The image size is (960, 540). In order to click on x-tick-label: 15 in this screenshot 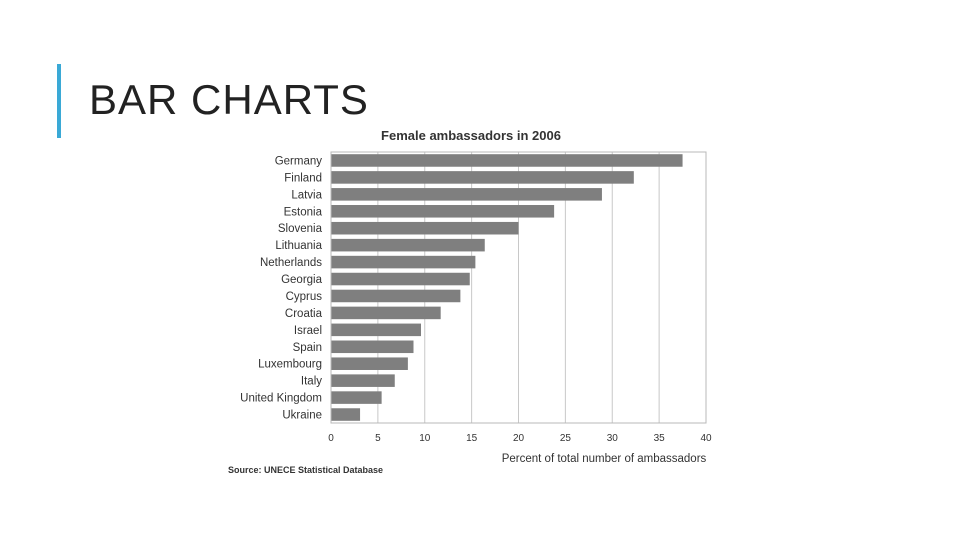, I will do `click(472, 438)`.